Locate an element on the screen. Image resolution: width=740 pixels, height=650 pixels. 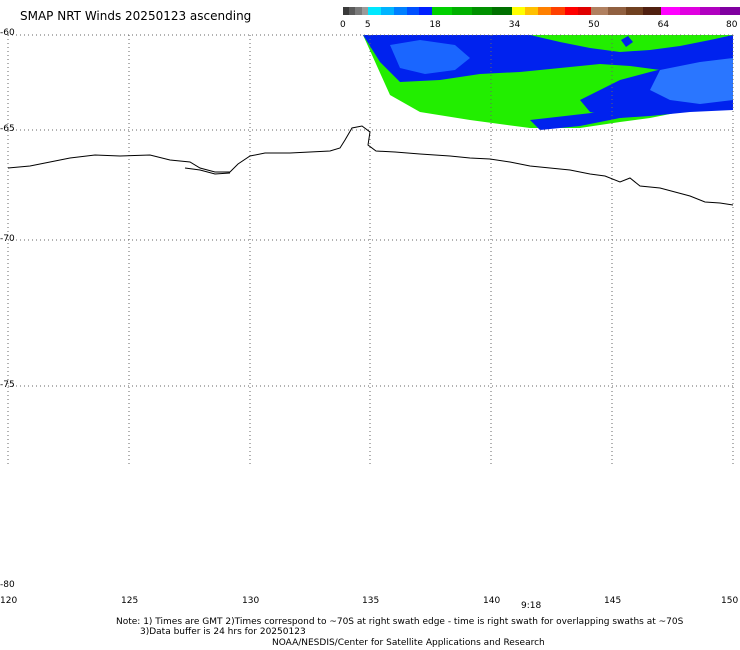
colorbar-tick-label: 5 is located at coordinates (367, 25).